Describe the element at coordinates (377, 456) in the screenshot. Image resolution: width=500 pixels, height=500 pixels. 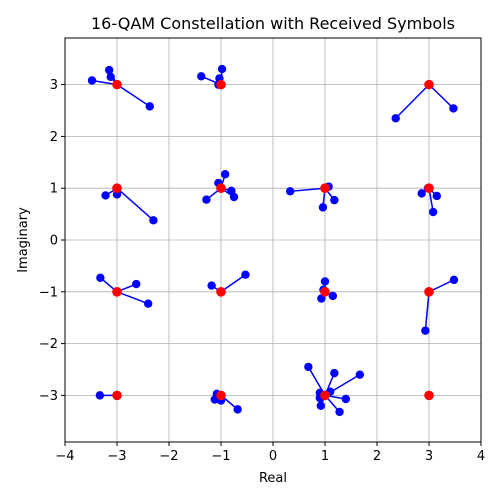
I see `x-tick-label: 2` at that location.